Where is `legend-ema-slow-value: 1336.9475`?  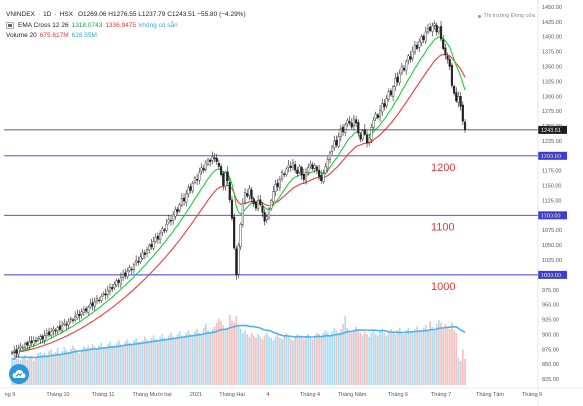
legend-ema-slow-value: 1336.9475 is located at coordinates (121, 25).